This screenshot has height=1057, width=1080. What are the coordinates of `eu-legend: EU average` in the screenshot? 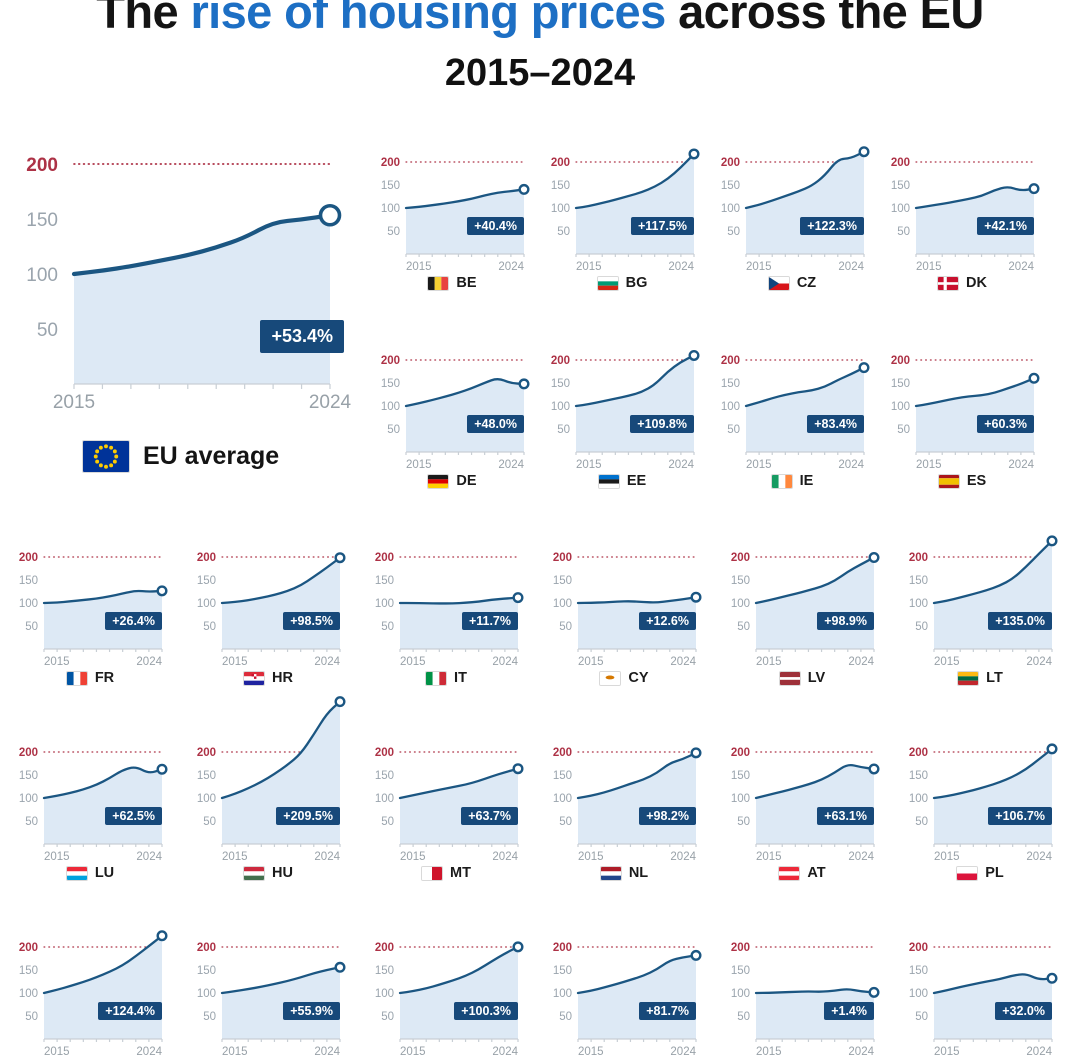 It's located at (180, 456).